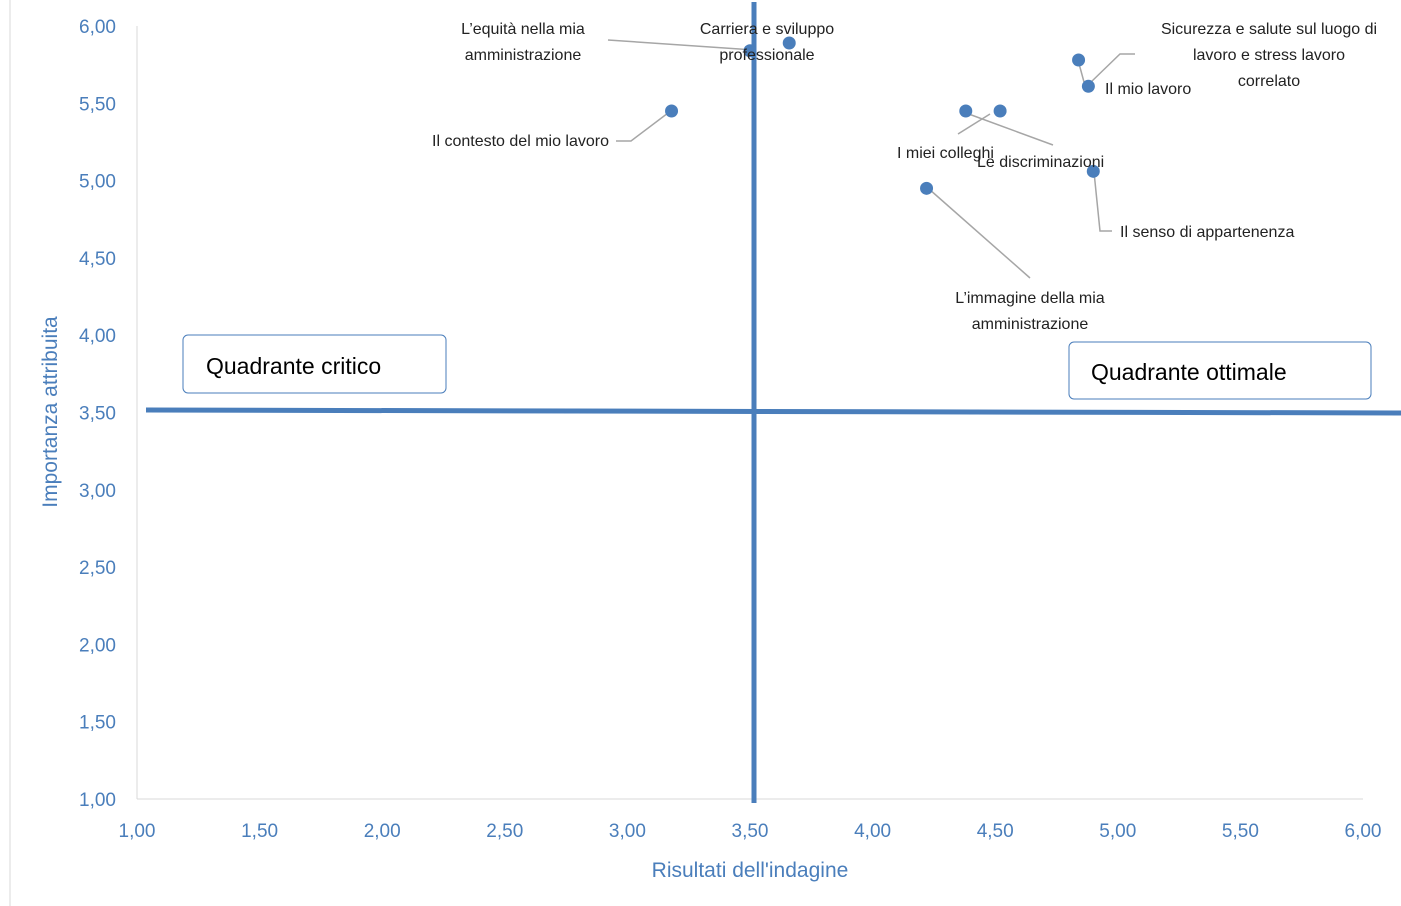 Image resolution: width=1401 pixels, height=906 pixels. I want to click on x-axis-title: Risultati dell'indagine, so click(750, 870).